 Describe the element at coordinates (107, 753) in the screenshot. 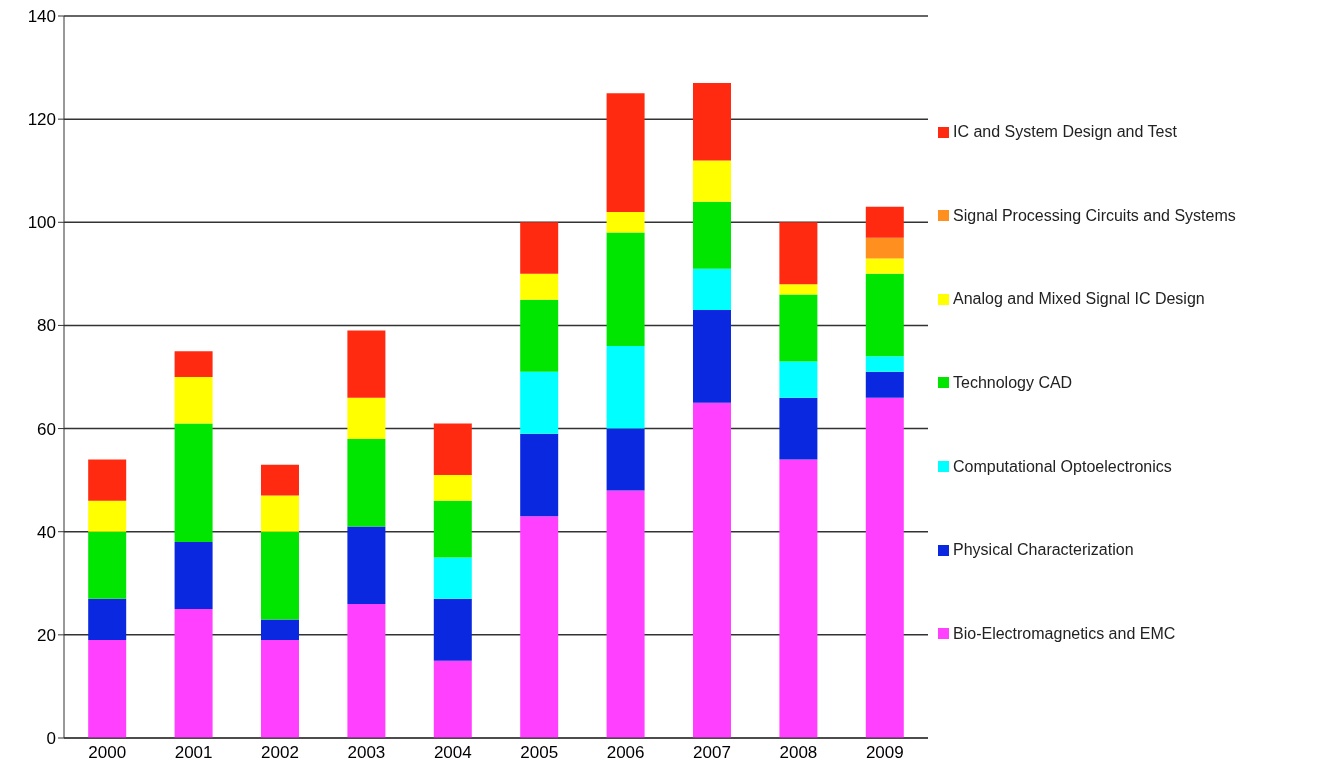

I see `x-tick-label: 2000` at that location.